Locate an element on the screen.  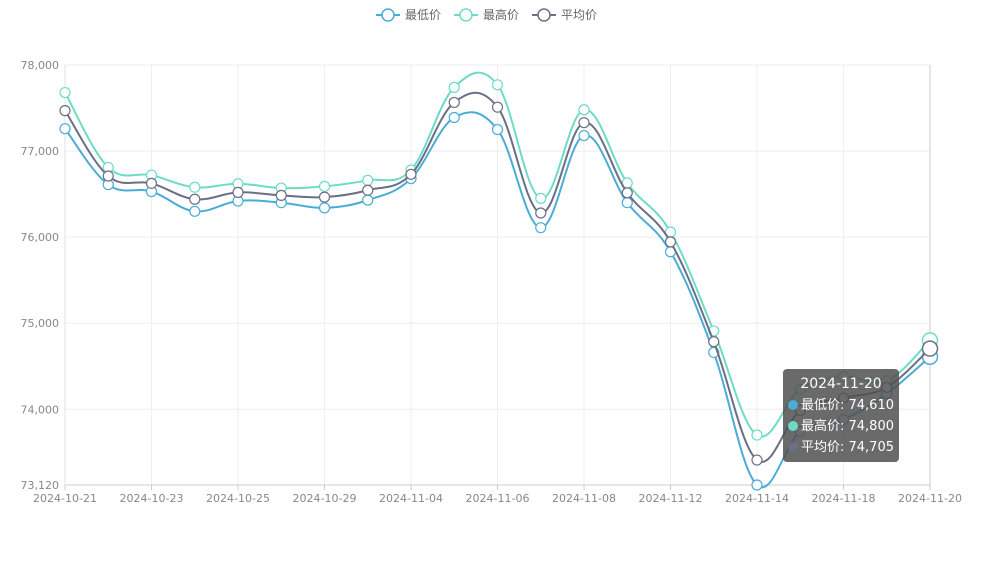
legend-item: 最高价 is located at coordinates (486, 14).